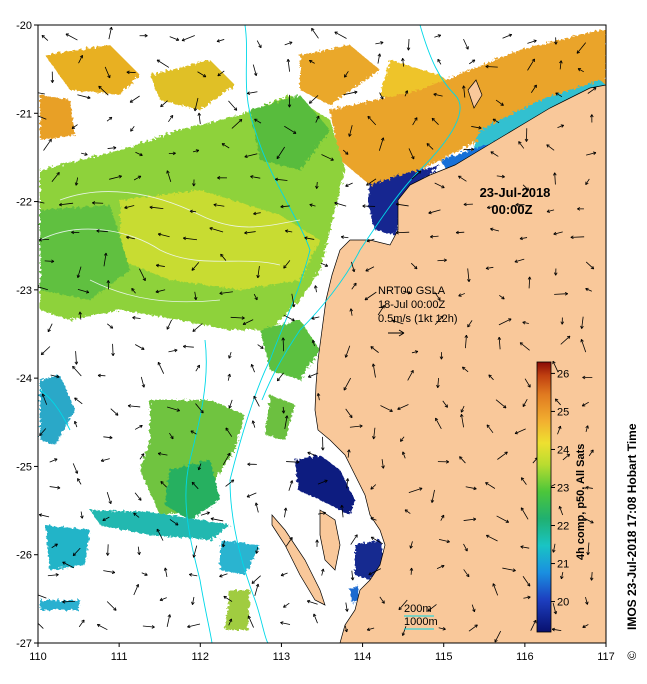 The width and height of the screenshot is (647, 684). What do you see at coordinates (24, 556) in the screenshot?
I see `y-tick-label: -26` at bounding box center [24, 556].